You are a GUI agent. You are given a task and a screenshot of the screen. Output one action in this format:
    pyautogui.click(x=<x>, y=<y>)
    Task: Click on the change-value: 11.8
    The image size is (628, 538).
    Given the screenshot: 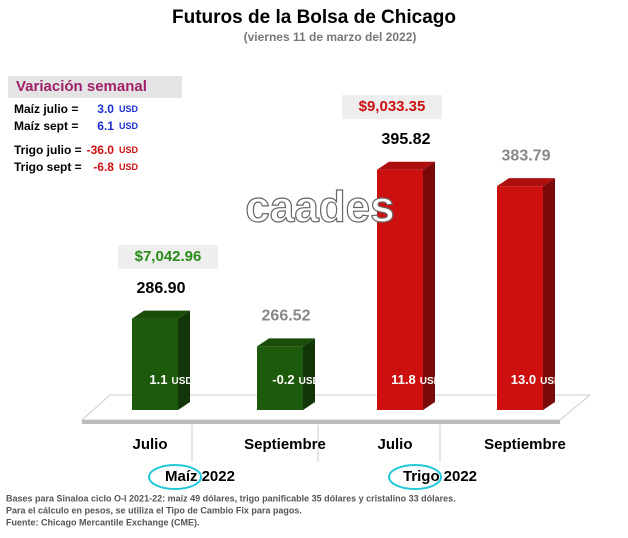 What is the action you would take?
    pyautogui.click(x=403, y=379)
    